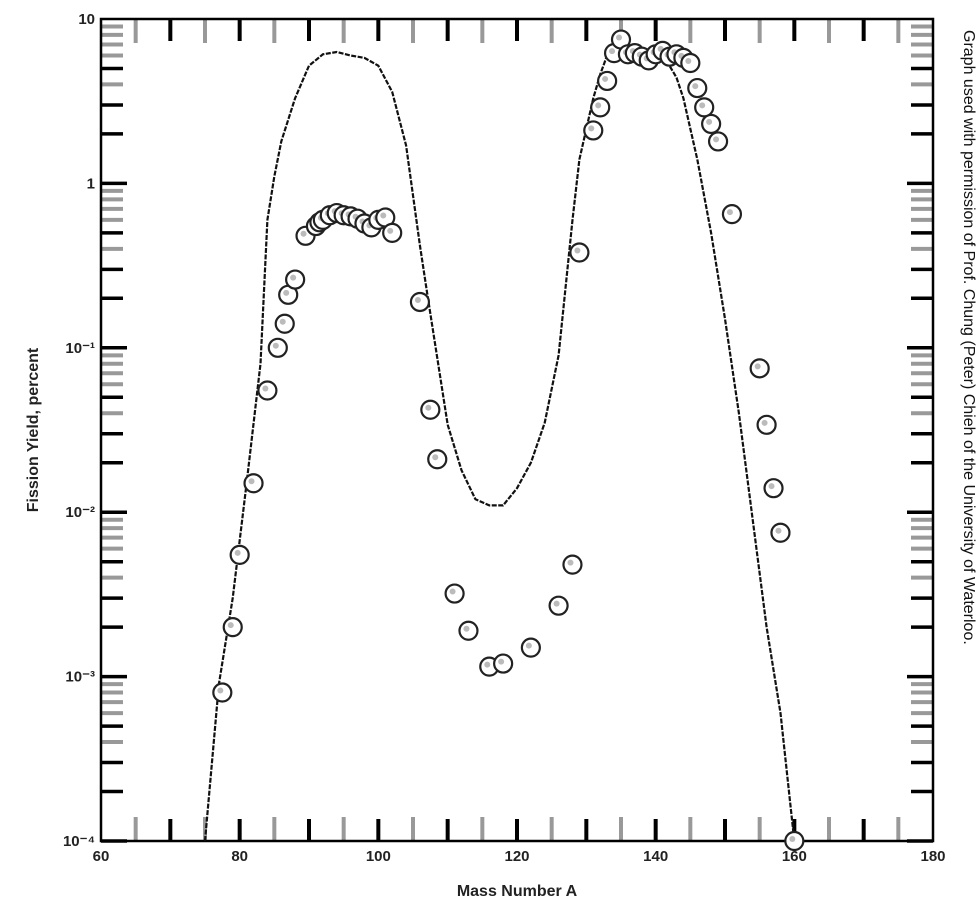 The image size is (977, 907). What do you see at coordinates (378, 856) in the screenshot?
I see `x-tick-label: 100` at bounding box center [378, 856].